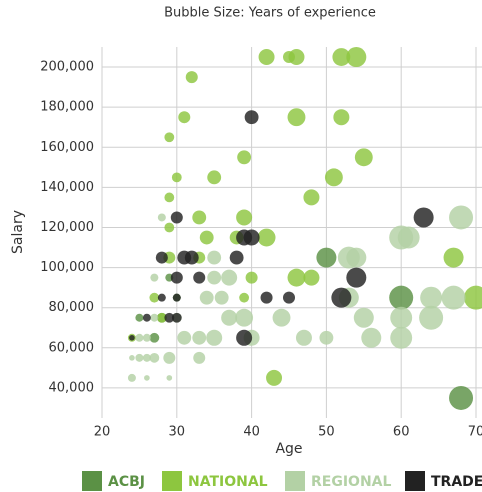 Image resolution: width=482 pixels, height=492 pixels. What do you see at coordinates (67, 147) in the screenshot?
I see `y-tick-label: 160,000` at bounding box center [67, 147].